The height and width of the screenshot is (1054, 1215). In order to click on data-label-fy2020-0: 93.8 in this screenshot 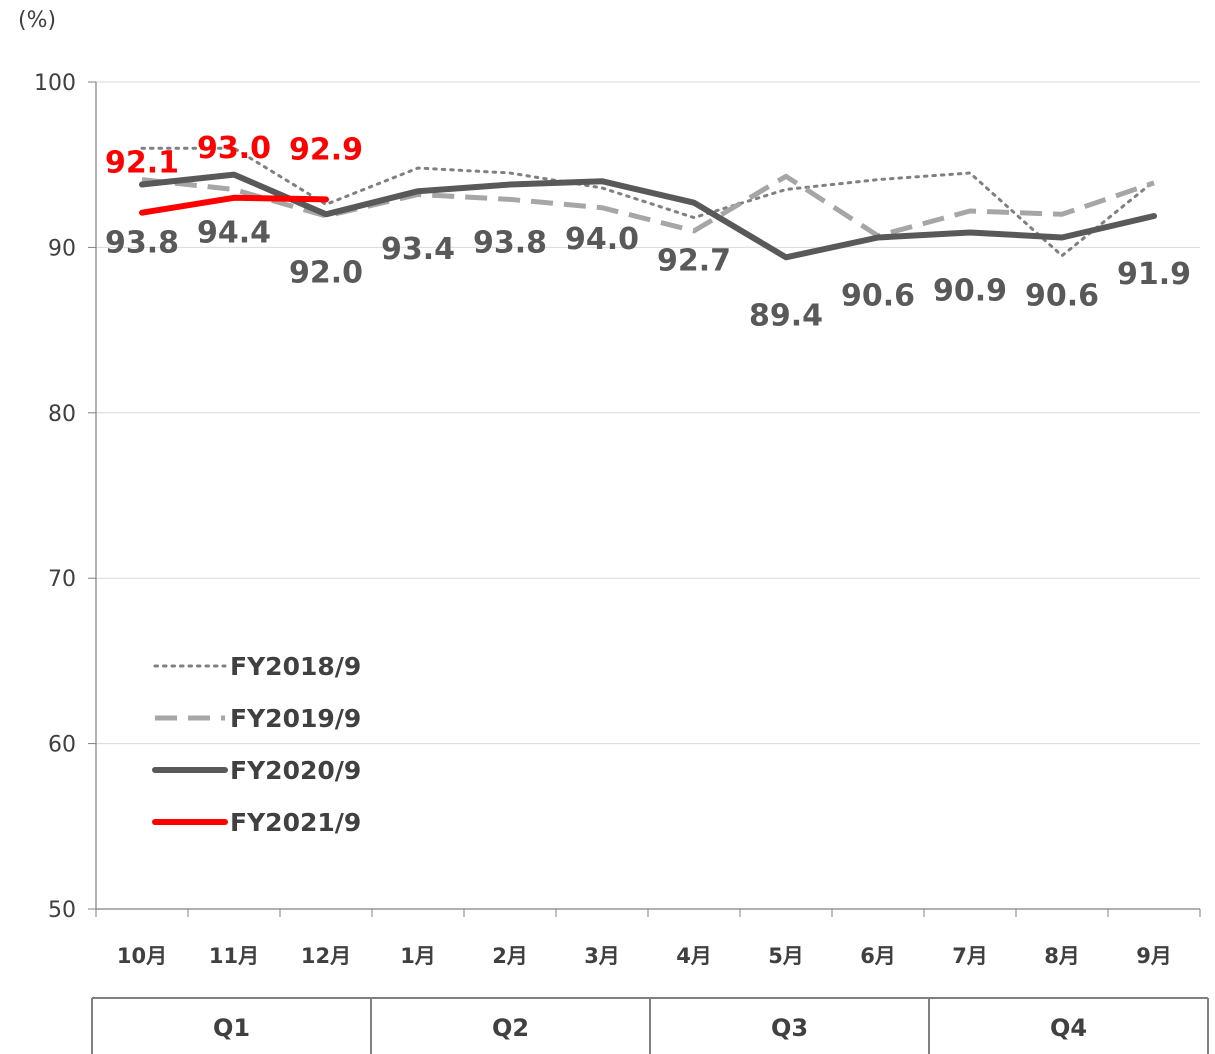, I will do `click(142, 243)`.